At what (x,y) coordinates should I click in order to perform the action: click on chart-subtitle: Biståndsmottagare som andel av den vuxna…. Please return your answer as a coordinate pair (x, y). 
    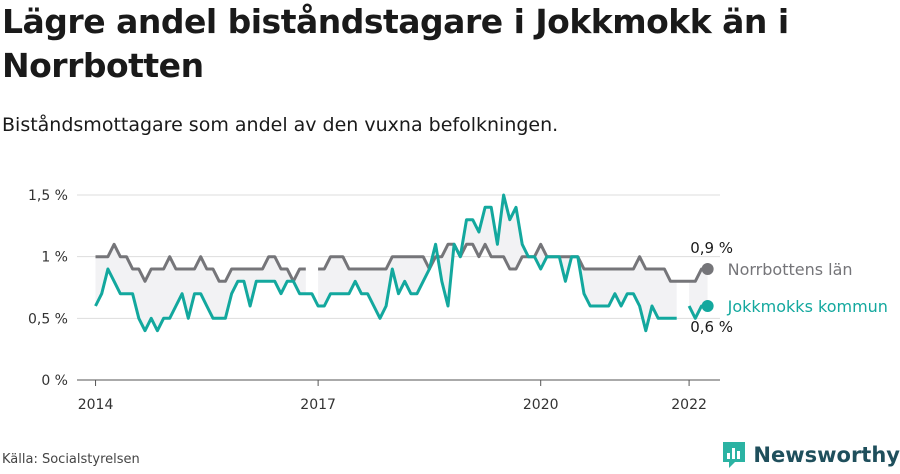
    Looking at the image, I should click on (280, 125).